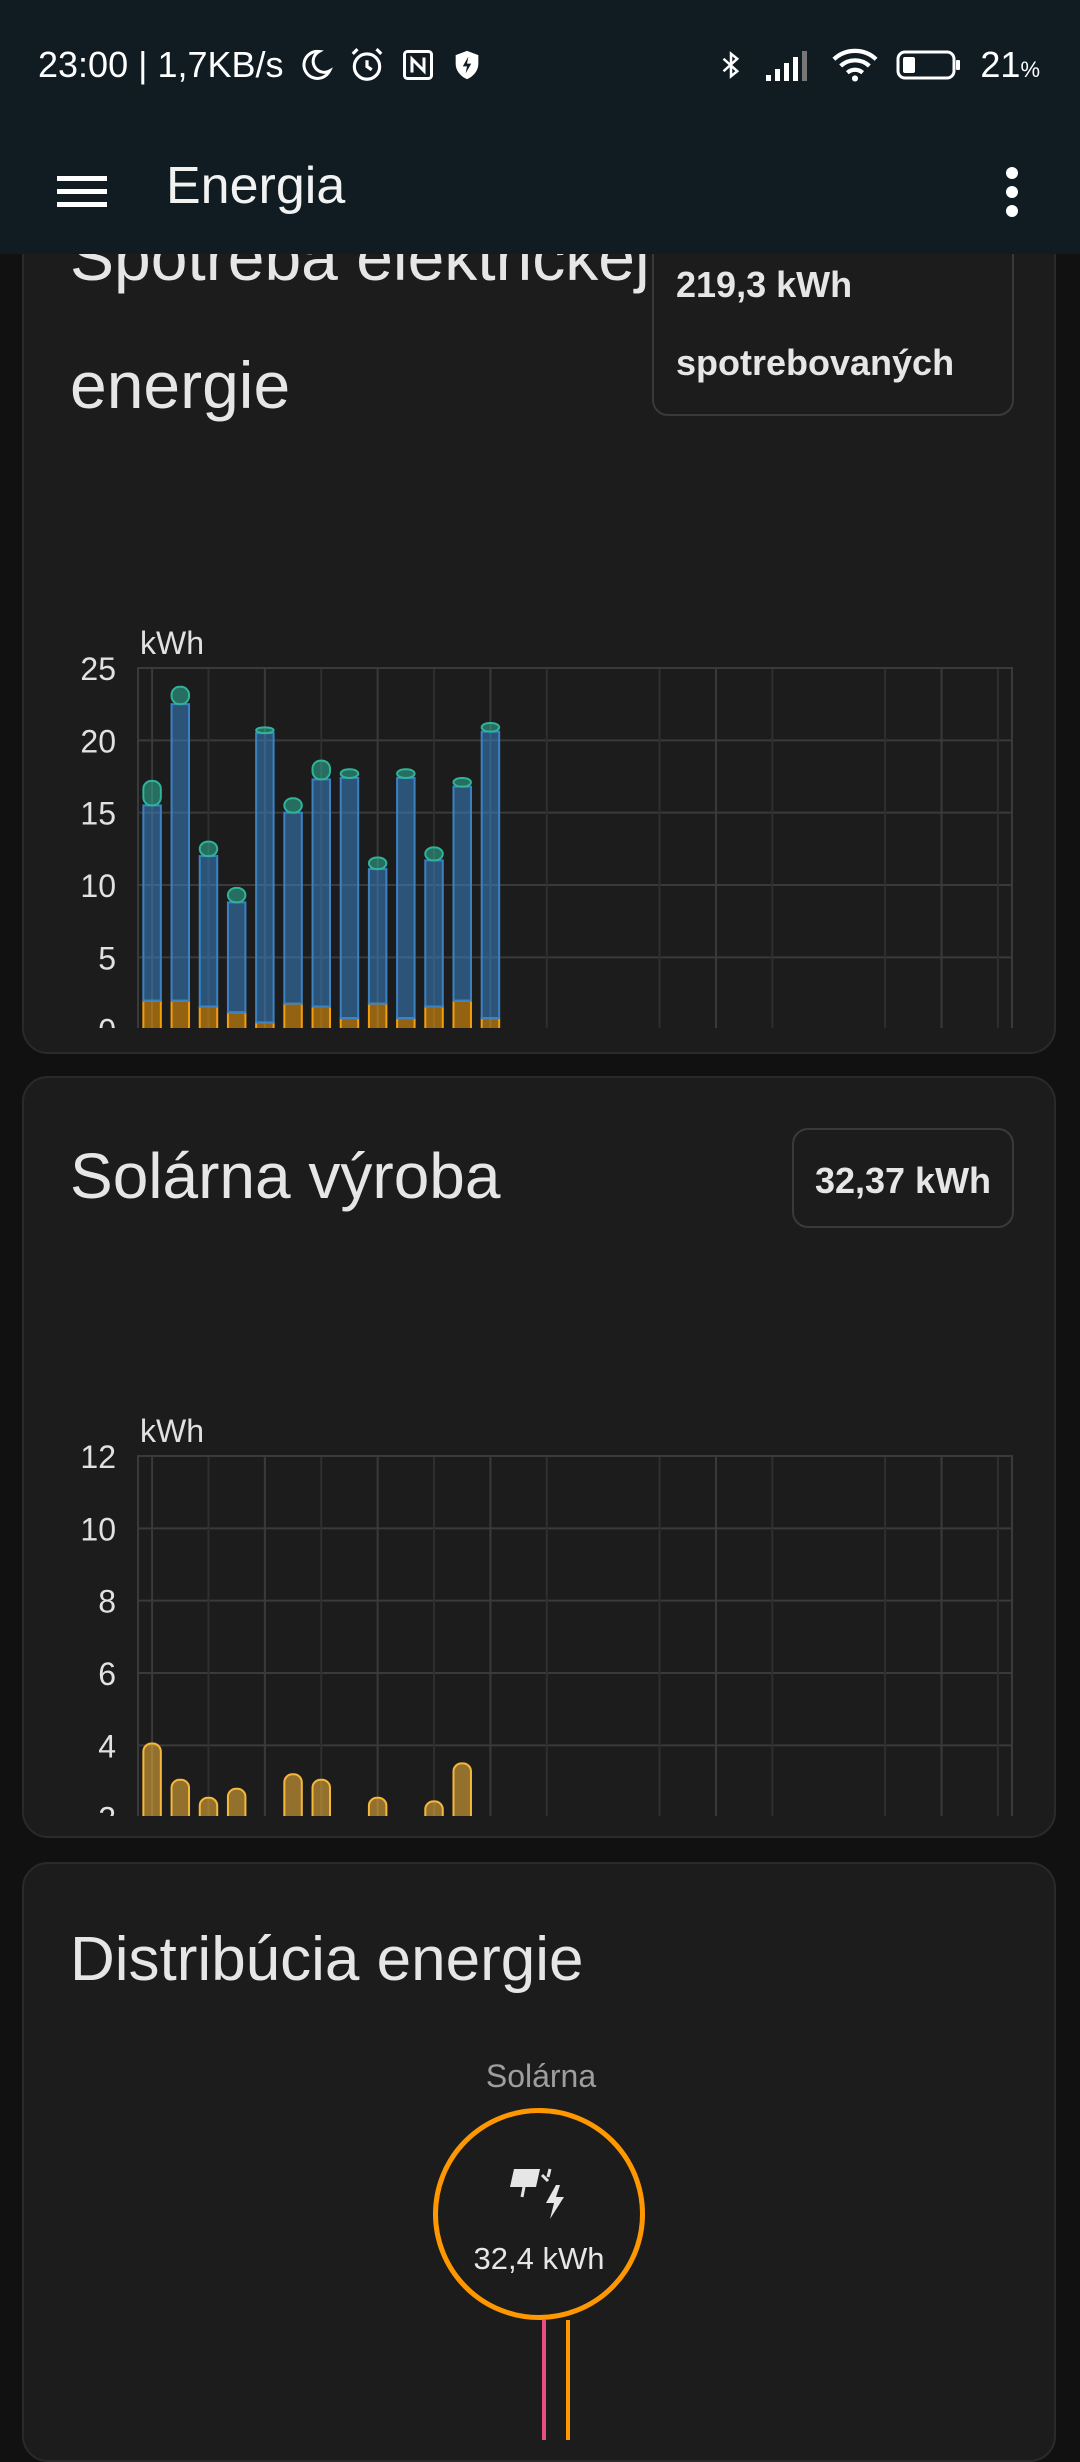 The height and width of the screenshot is (2462, 1080). Describe the element at coordinates (265, 878) in the screenshot. I see `consumption-bar-day5-s1` at that location.